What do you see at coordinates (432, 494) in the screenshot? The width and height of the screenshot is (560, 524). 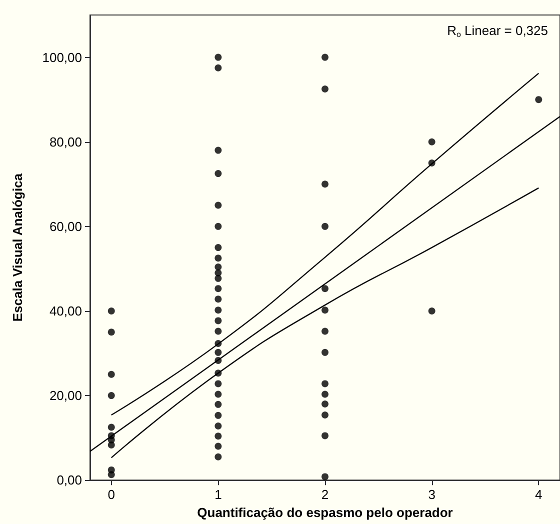 I see `x-tick-label: 3` at bounding box center [432, 494].